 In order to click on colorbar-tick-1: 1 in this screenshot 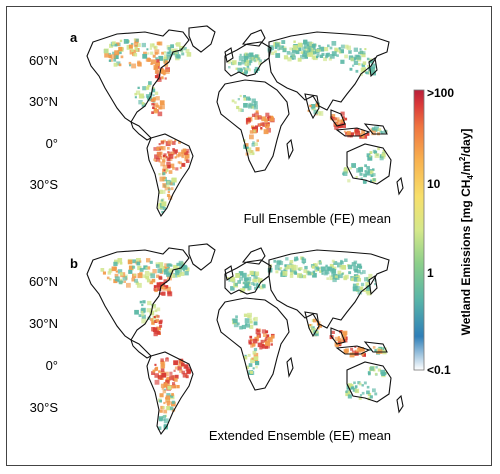, I will do `click(430, 273)`.